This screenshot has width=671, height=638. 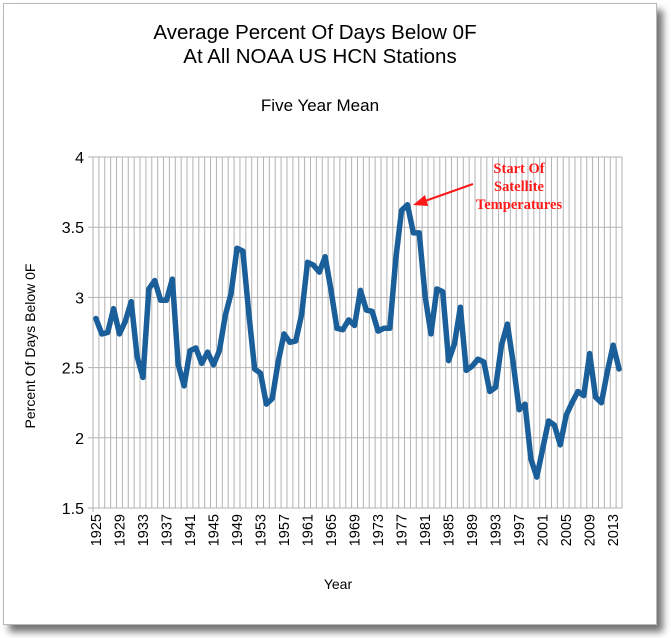 I want to click on x-tick-label: 1929, so click(x=120, y=530).